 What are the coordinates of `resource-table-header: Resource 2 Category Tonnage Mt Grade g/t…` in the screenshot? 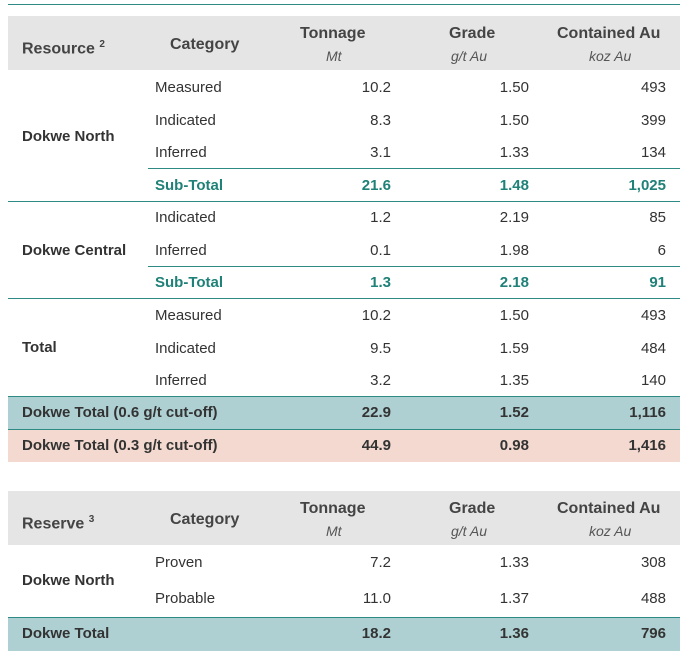 It's located at (344, 43).